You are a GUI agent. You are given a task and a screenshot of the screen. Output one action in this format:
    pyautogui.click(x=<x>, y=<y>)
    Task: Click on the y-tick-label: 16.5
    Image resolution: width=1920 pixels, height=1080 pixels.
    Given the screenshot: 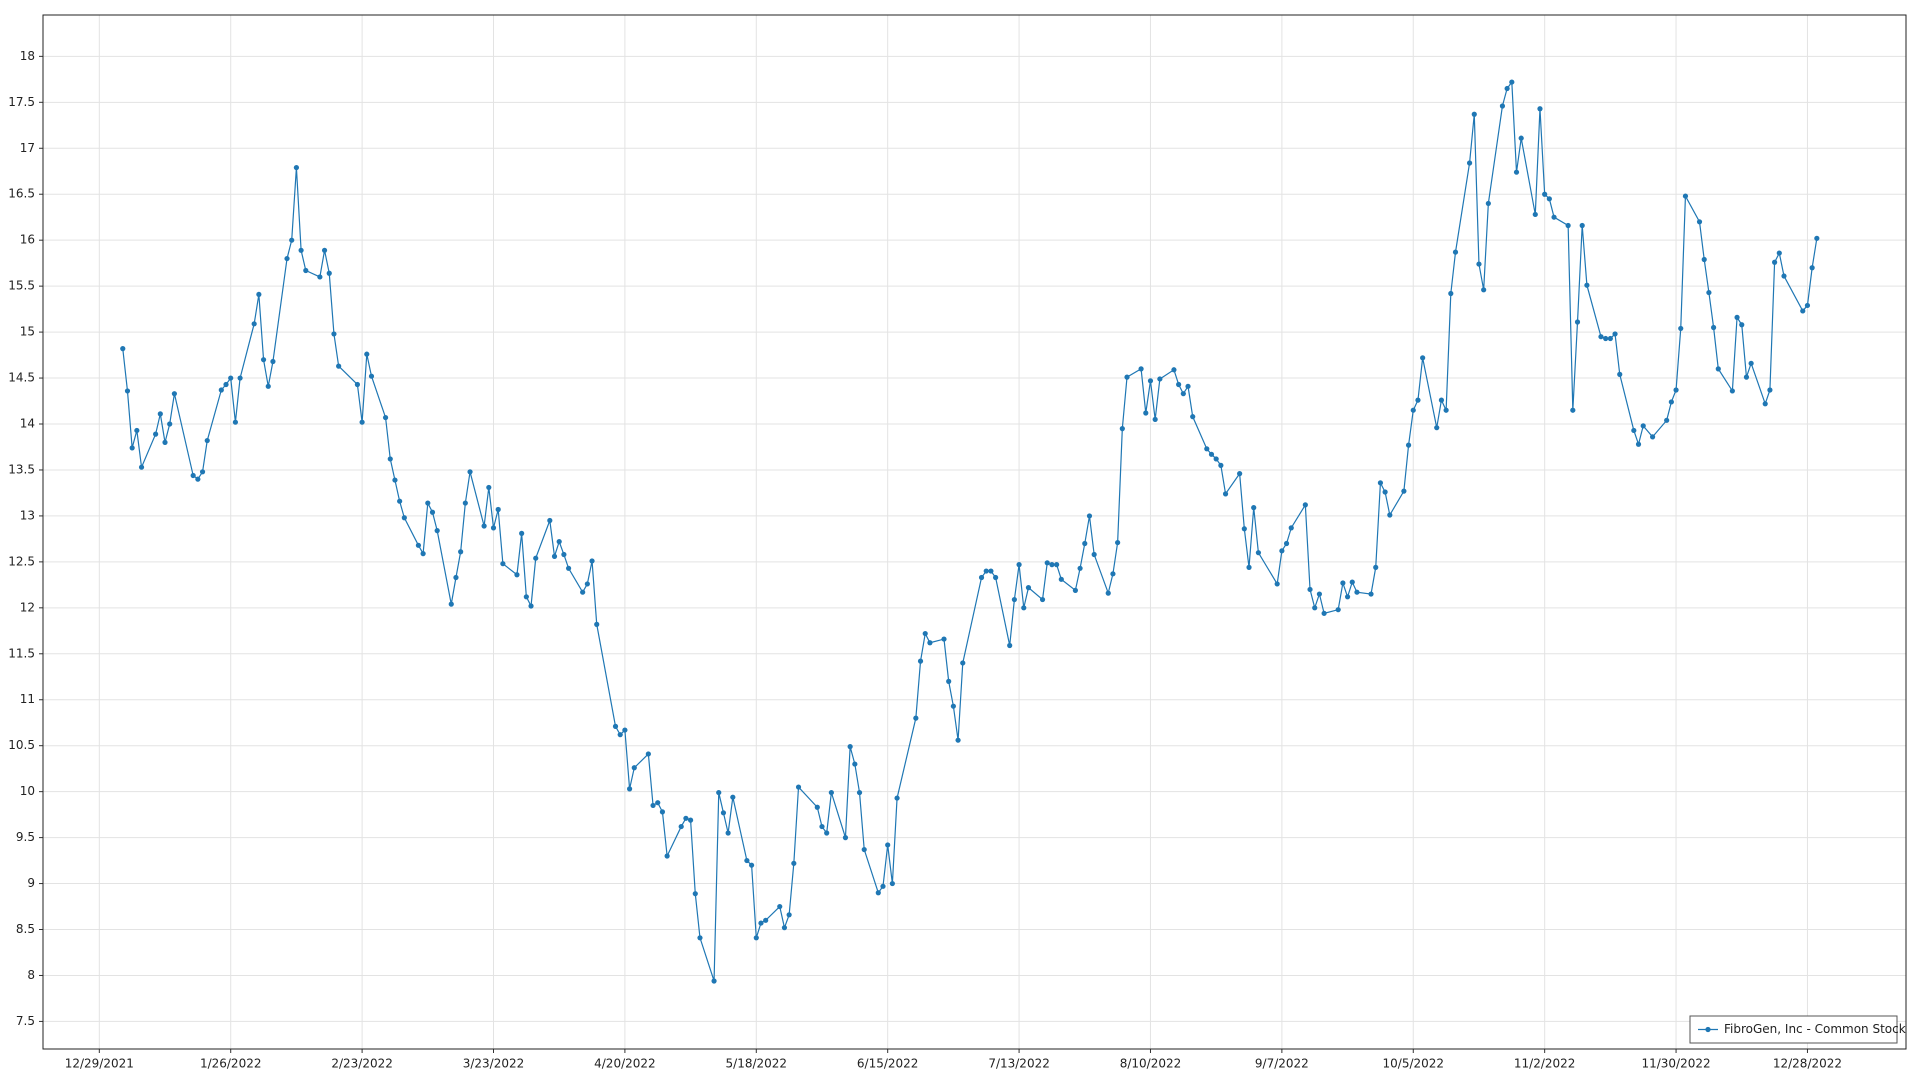 What is the action you would take?
    pyautogui.click(x=21, y=194)
    